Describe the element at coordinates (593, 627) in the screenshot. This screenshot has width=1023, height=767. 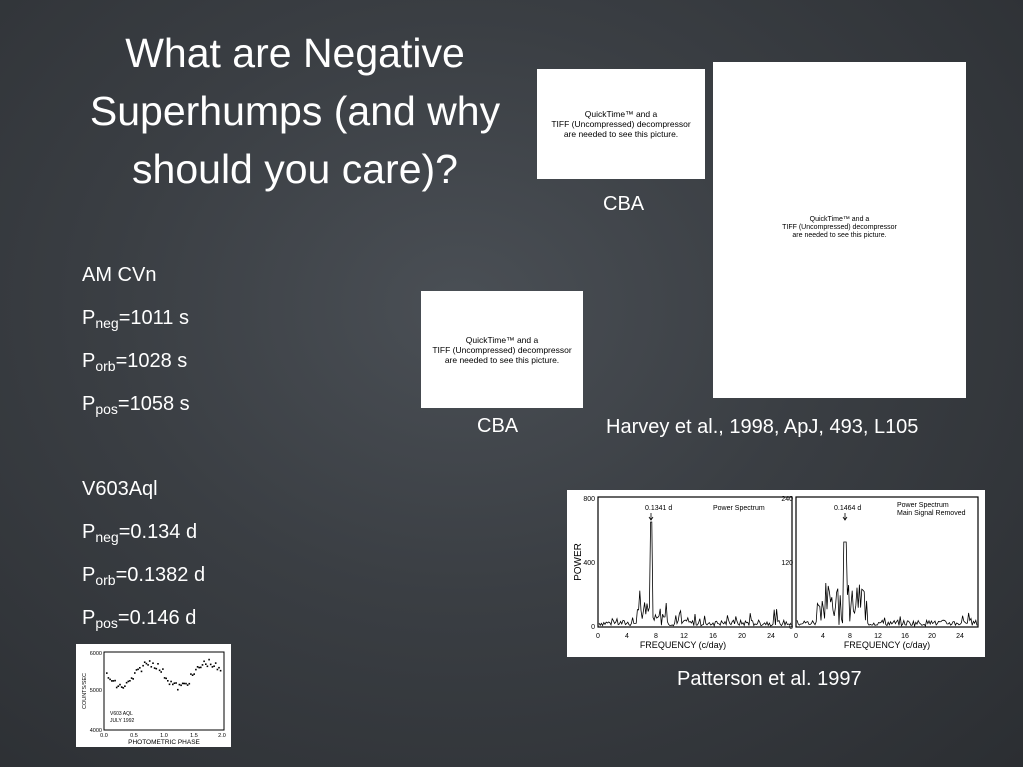
I see `left-ytick-0: 0` at that location.